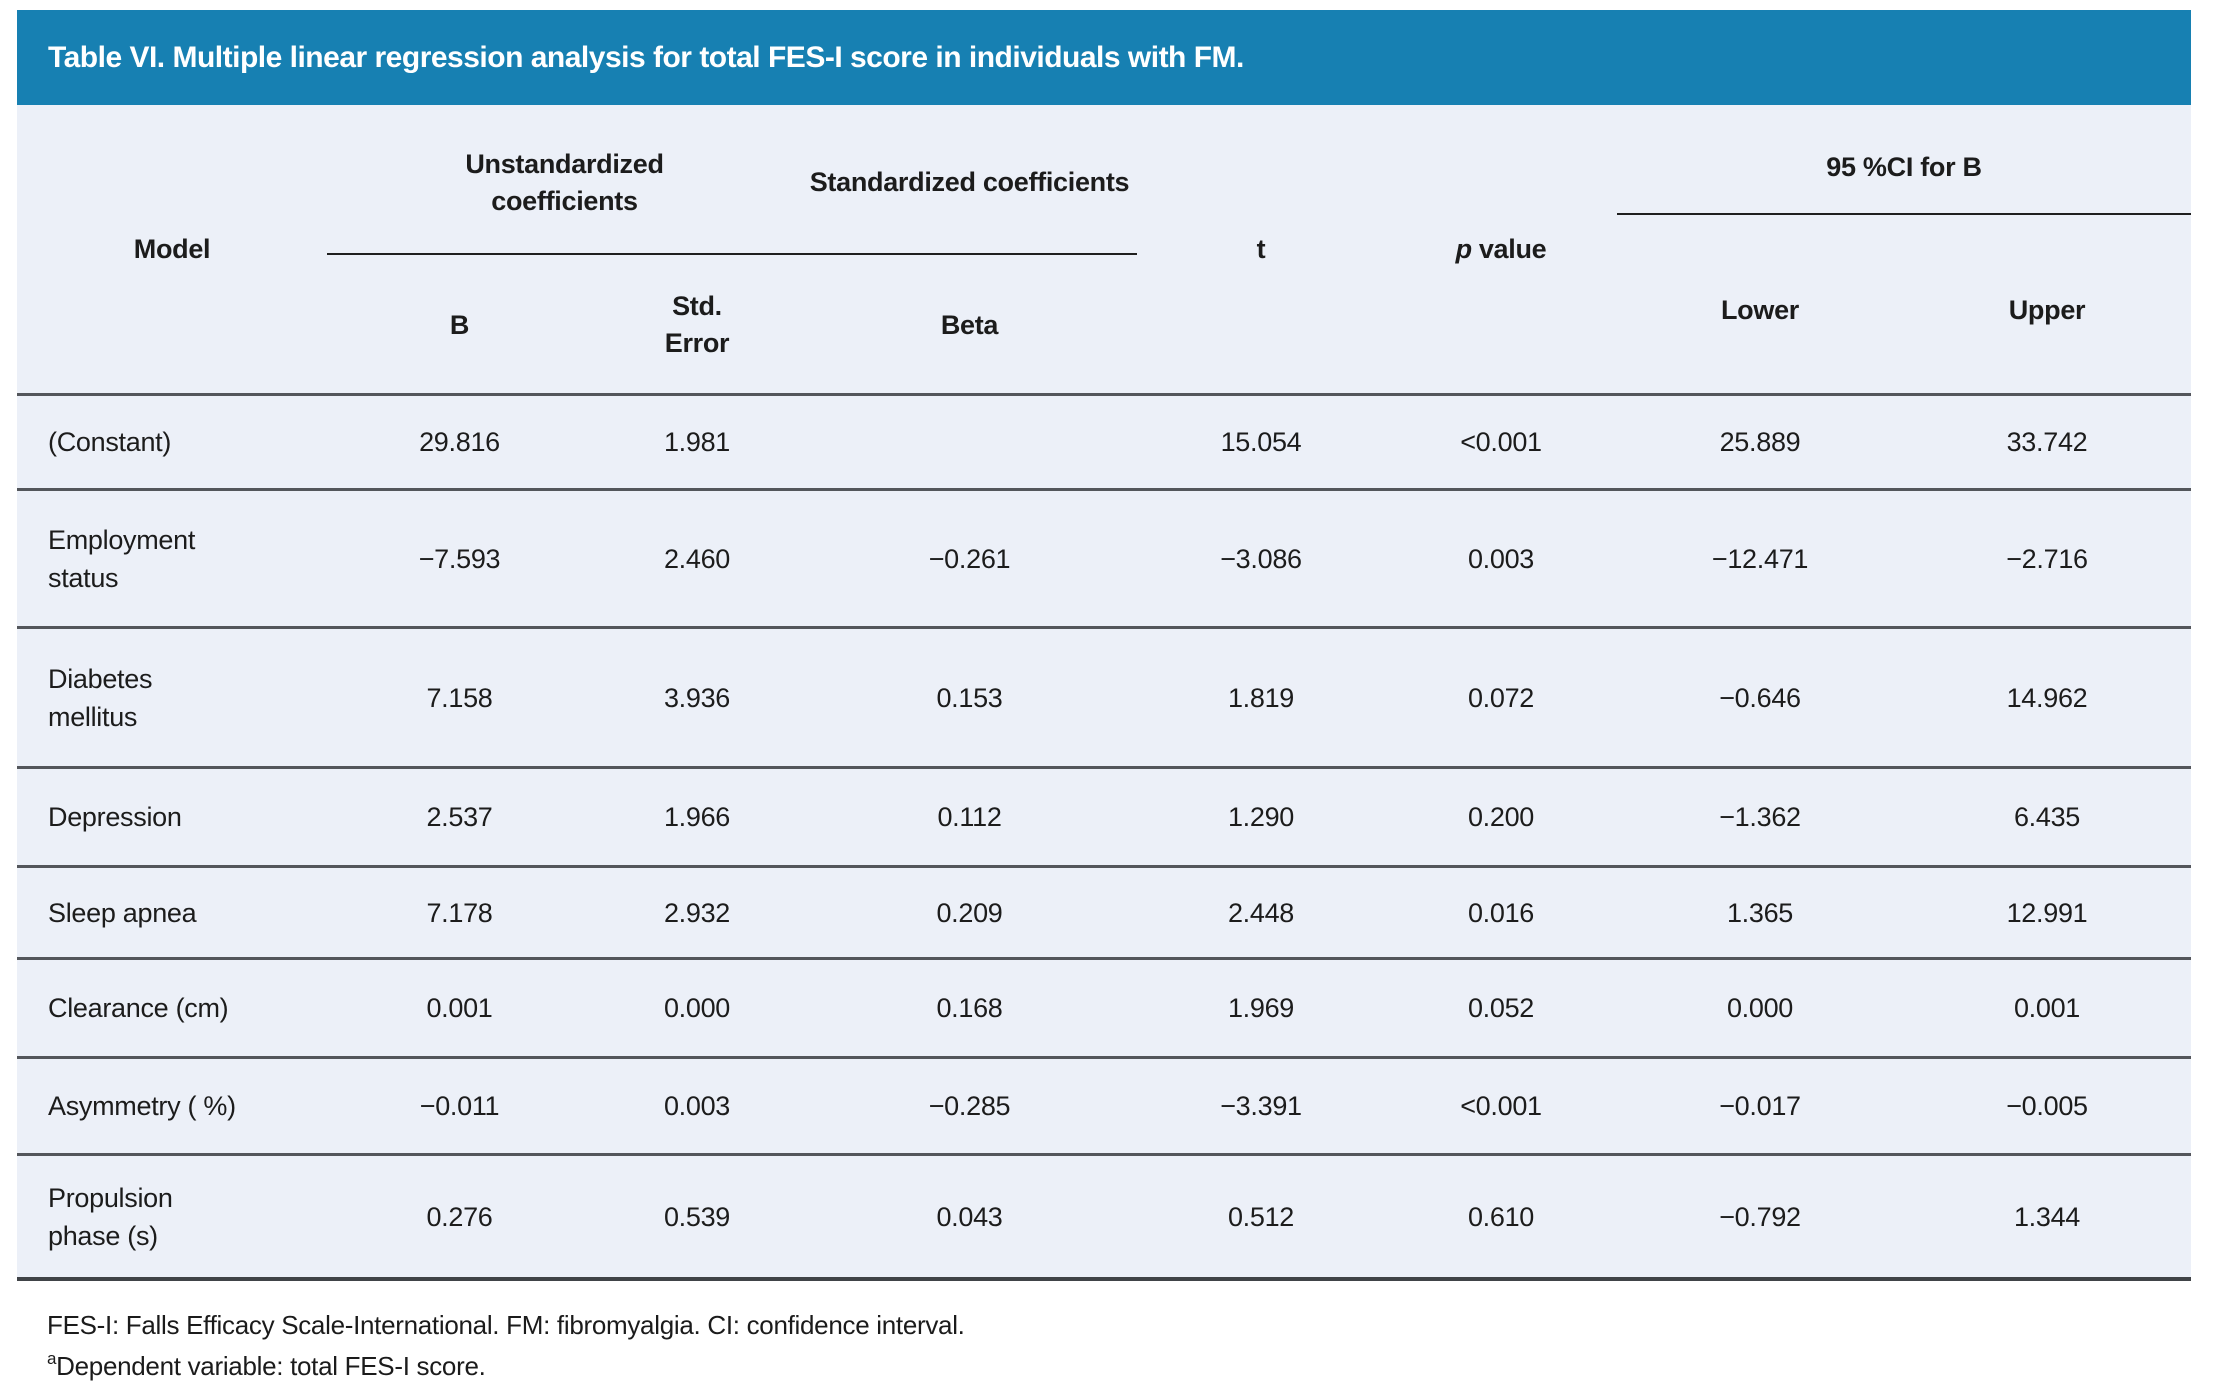 This screenshot has height=1400, width=2238. Describe the element at coordinates (1904, 214) in the screenshot. I see `ci-group-rule` at that location.